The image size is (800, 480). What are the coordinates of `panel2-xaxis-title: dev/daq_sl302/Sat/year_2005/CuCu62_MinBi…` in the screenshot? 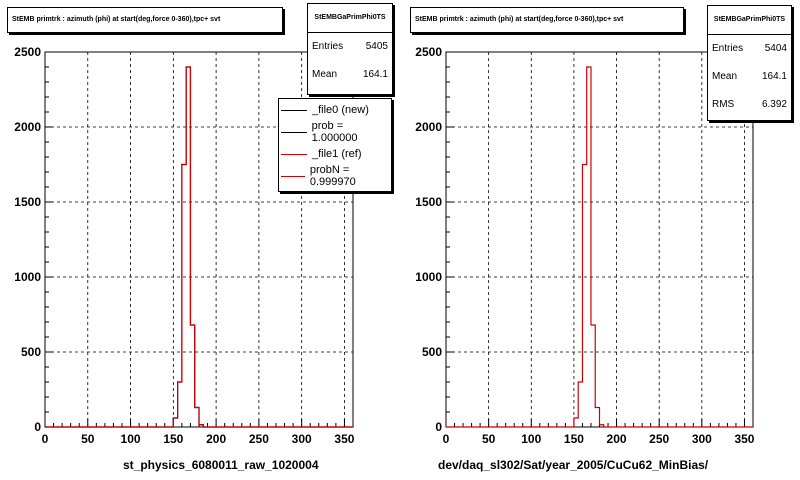 It's located at (573, 465).